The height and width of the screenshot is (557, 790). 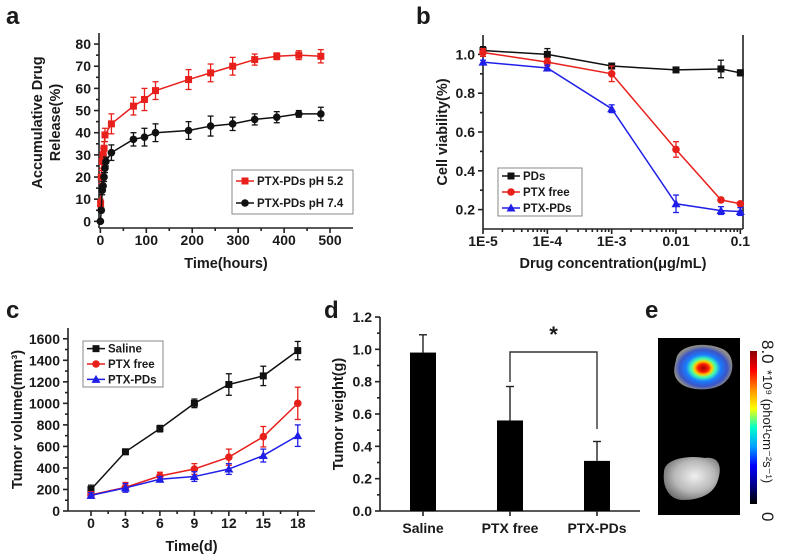 What do you see at coordinates (194, 417) in the screenshot?
I see `series-saline` at bounding box center [194, 417].